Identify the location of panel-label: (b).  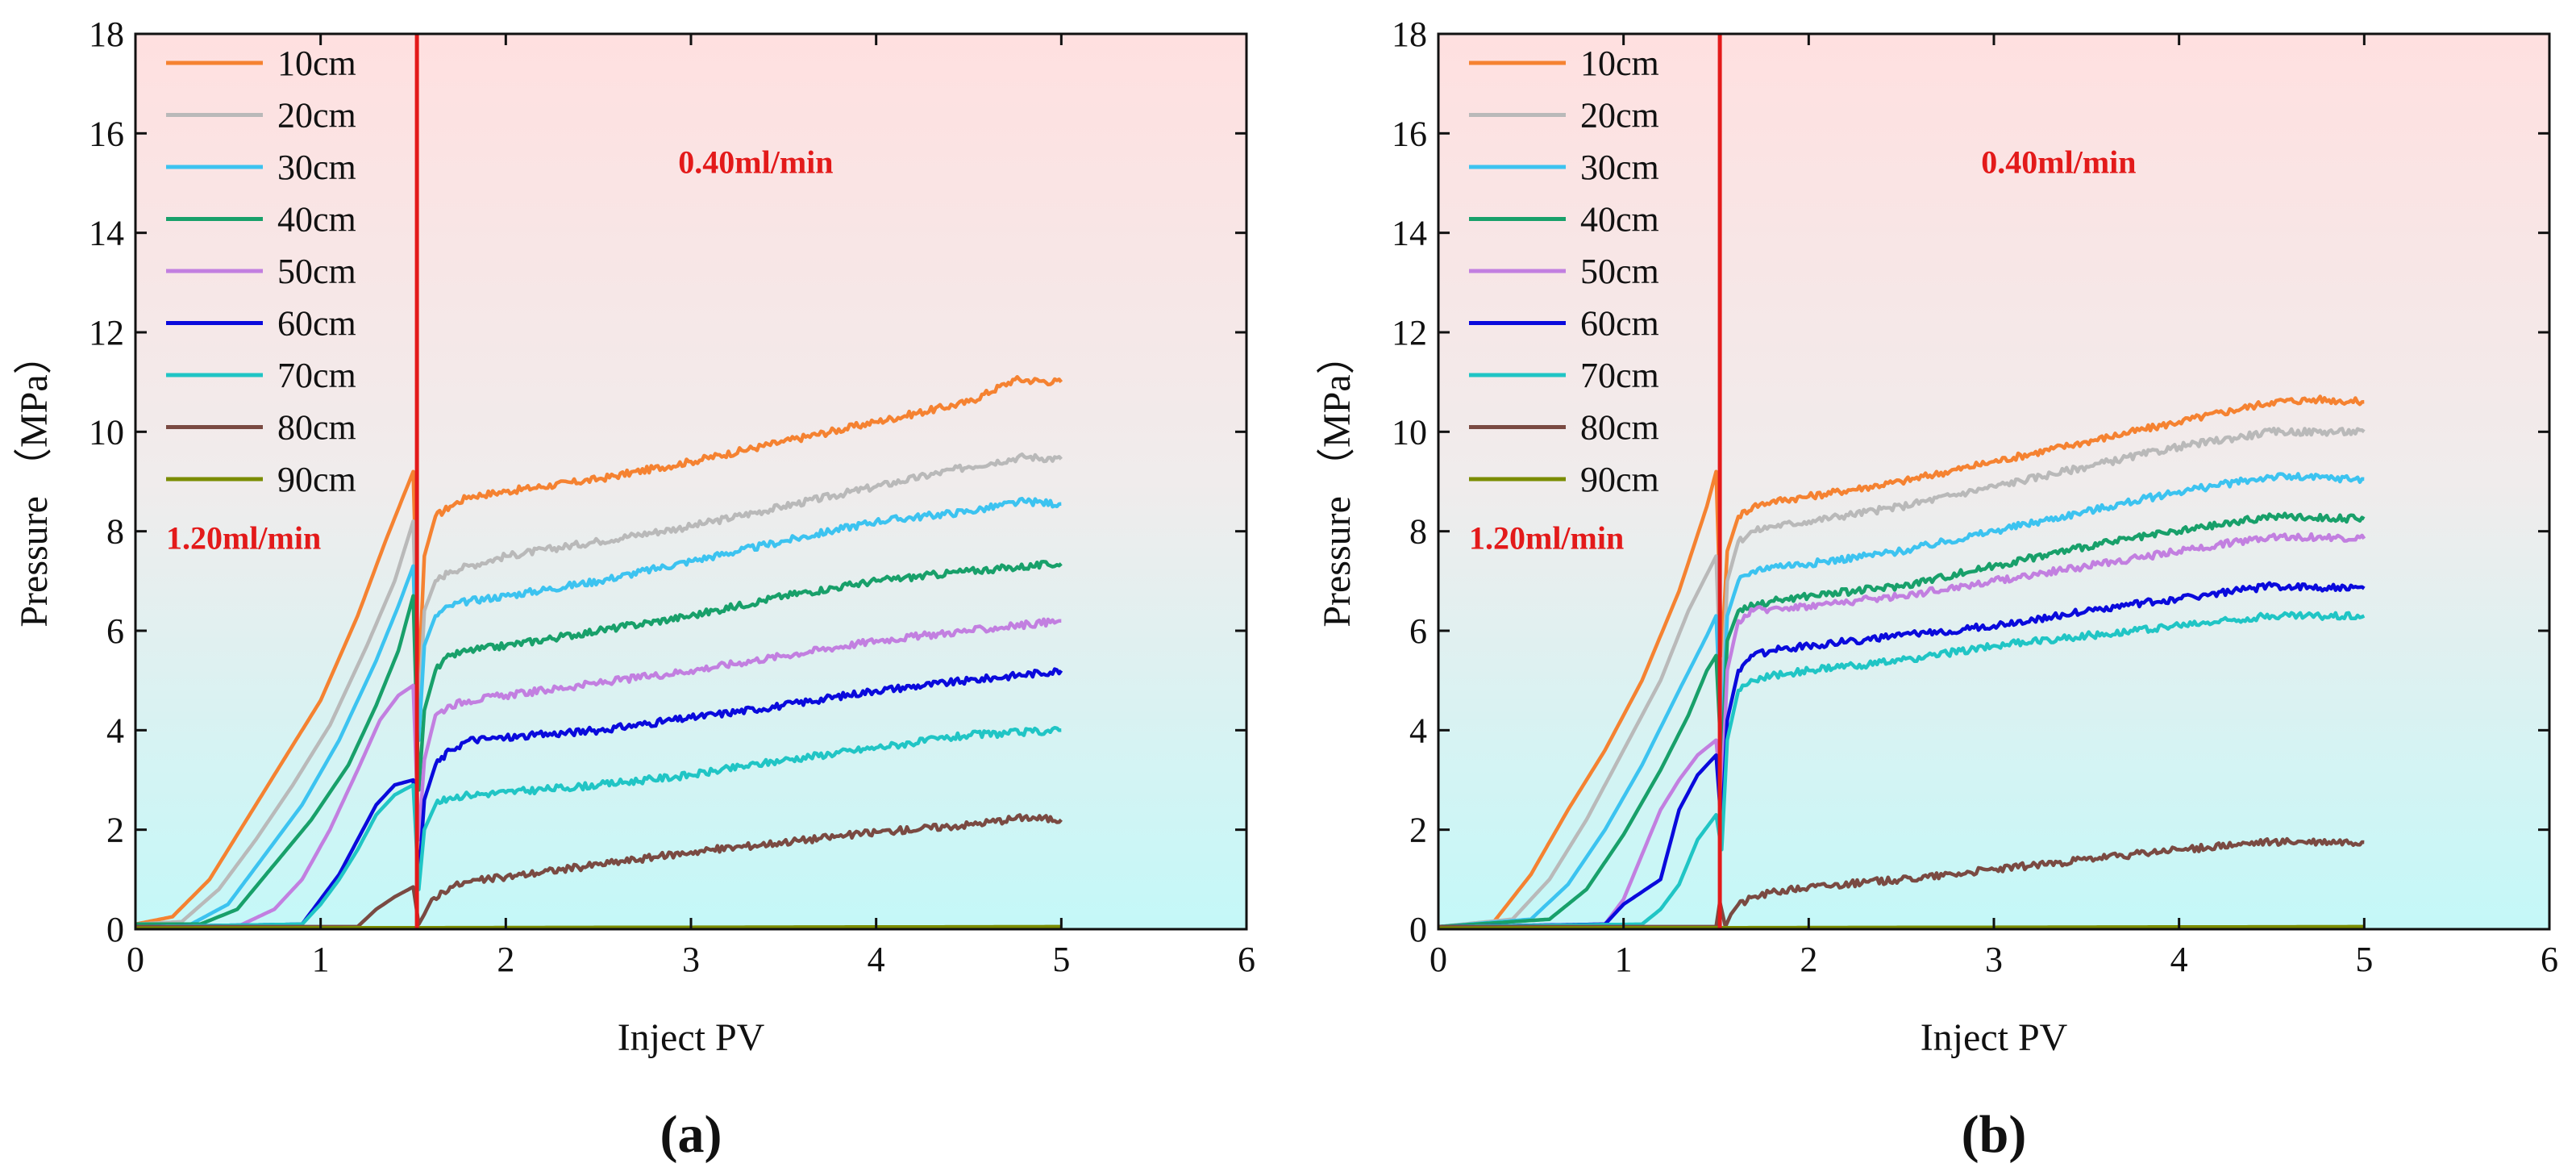
(1995, 1134).